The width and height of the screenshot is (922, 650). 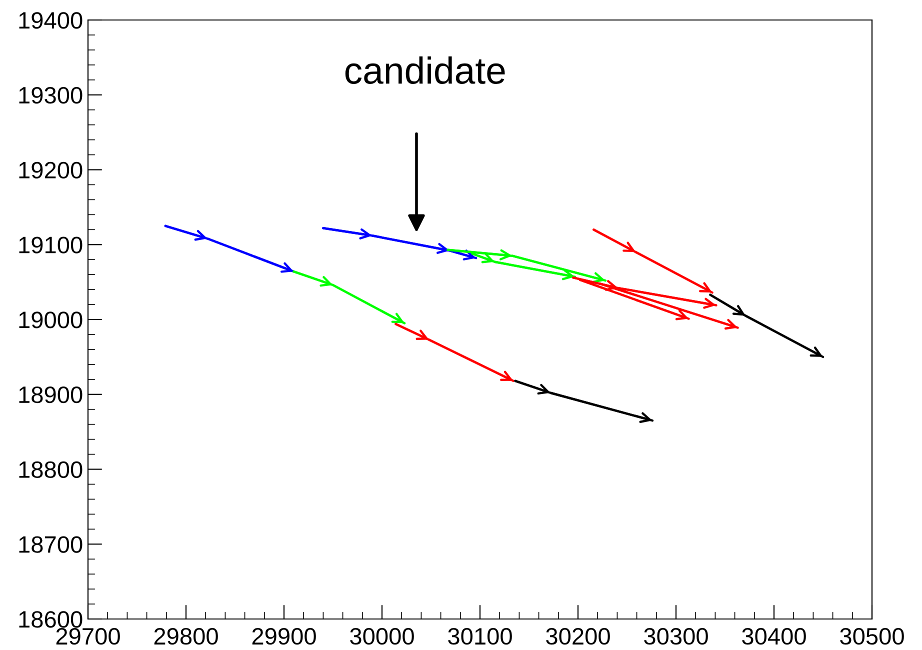 What do you see at coordinates (50, 245) in the screenshot?
I see `y-tick-label: 19100` at bounding box center [50, 245].